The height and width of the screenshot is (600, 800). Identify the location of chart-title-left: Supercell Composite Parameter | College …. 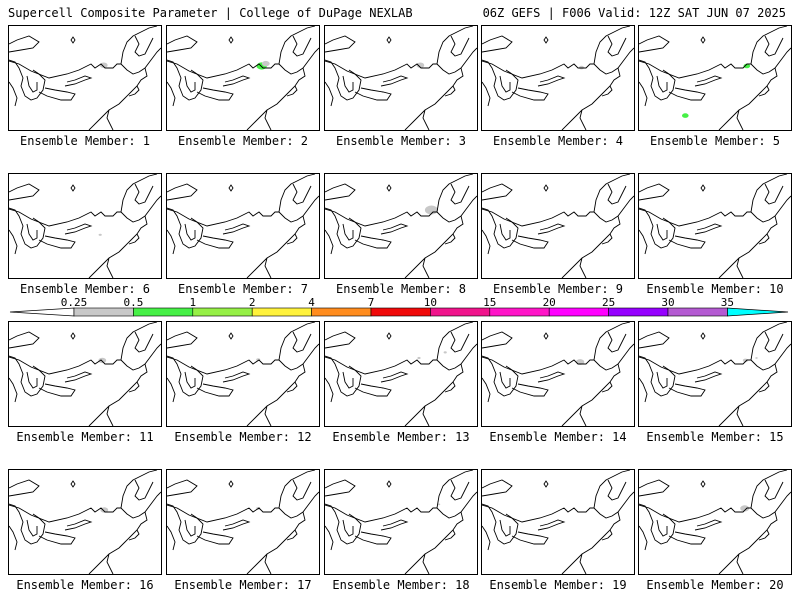
(210, 13).